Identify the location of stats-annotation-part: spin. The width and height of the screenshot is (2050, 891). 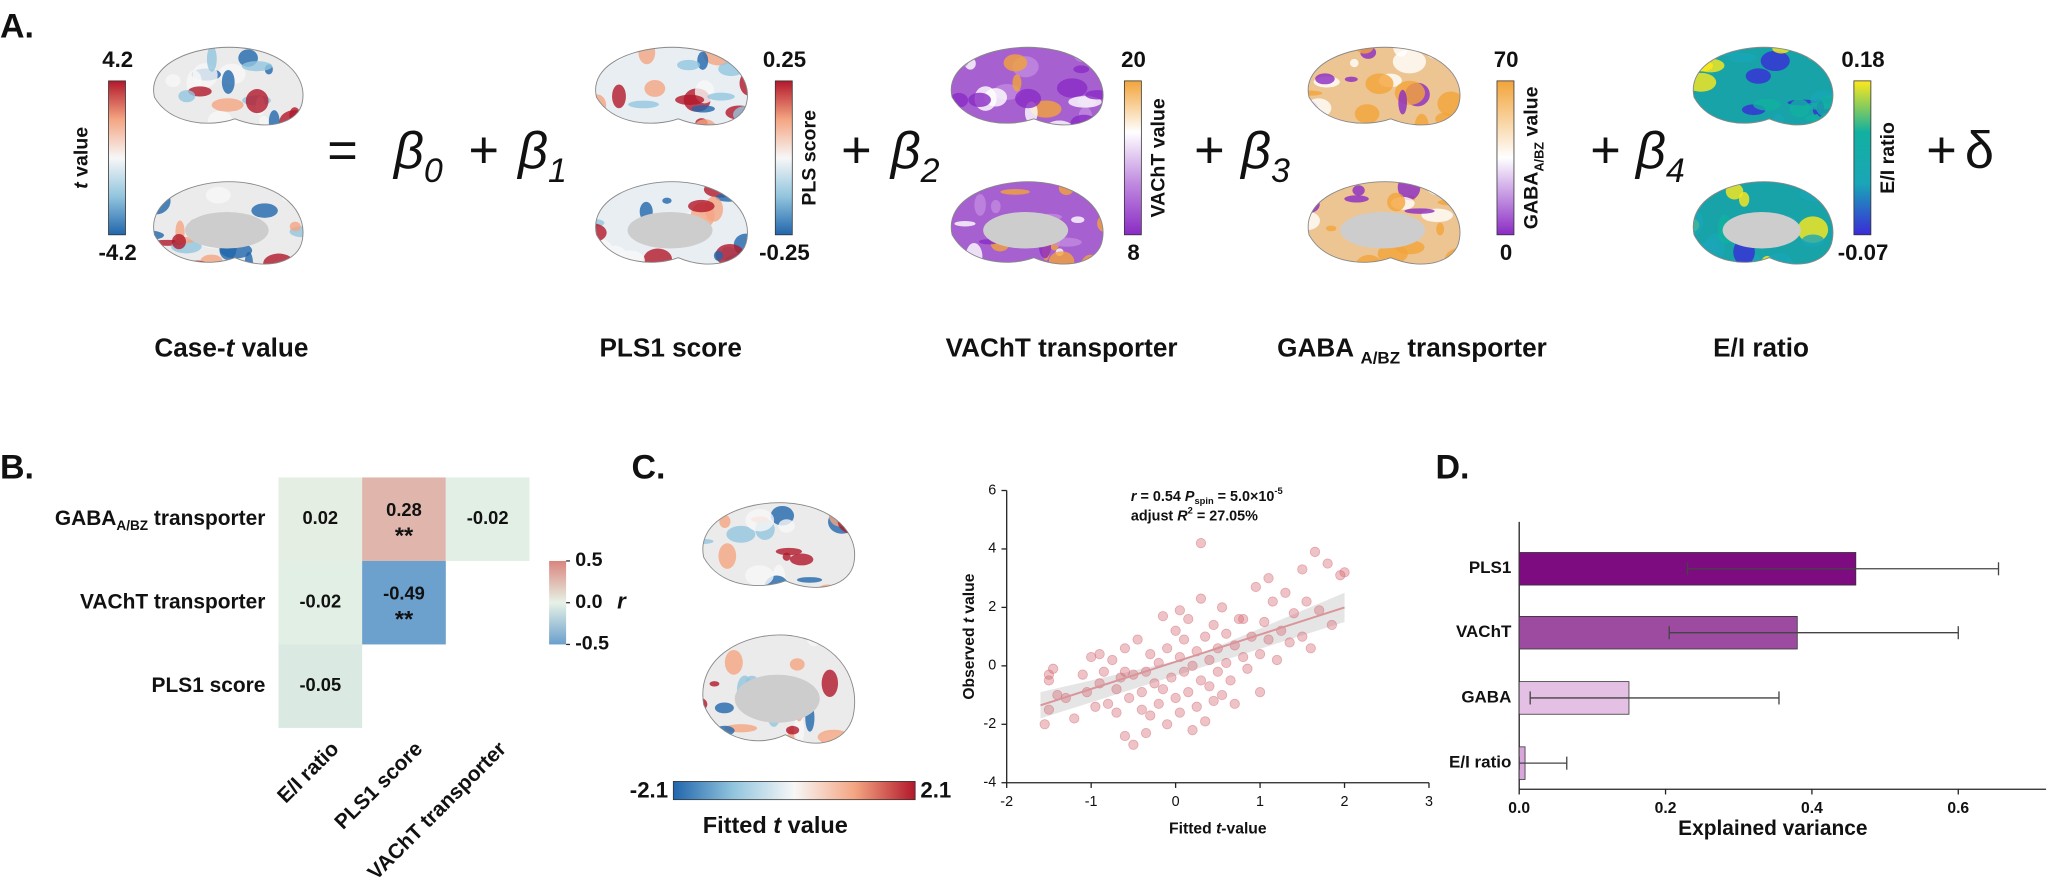
(1203, 501).